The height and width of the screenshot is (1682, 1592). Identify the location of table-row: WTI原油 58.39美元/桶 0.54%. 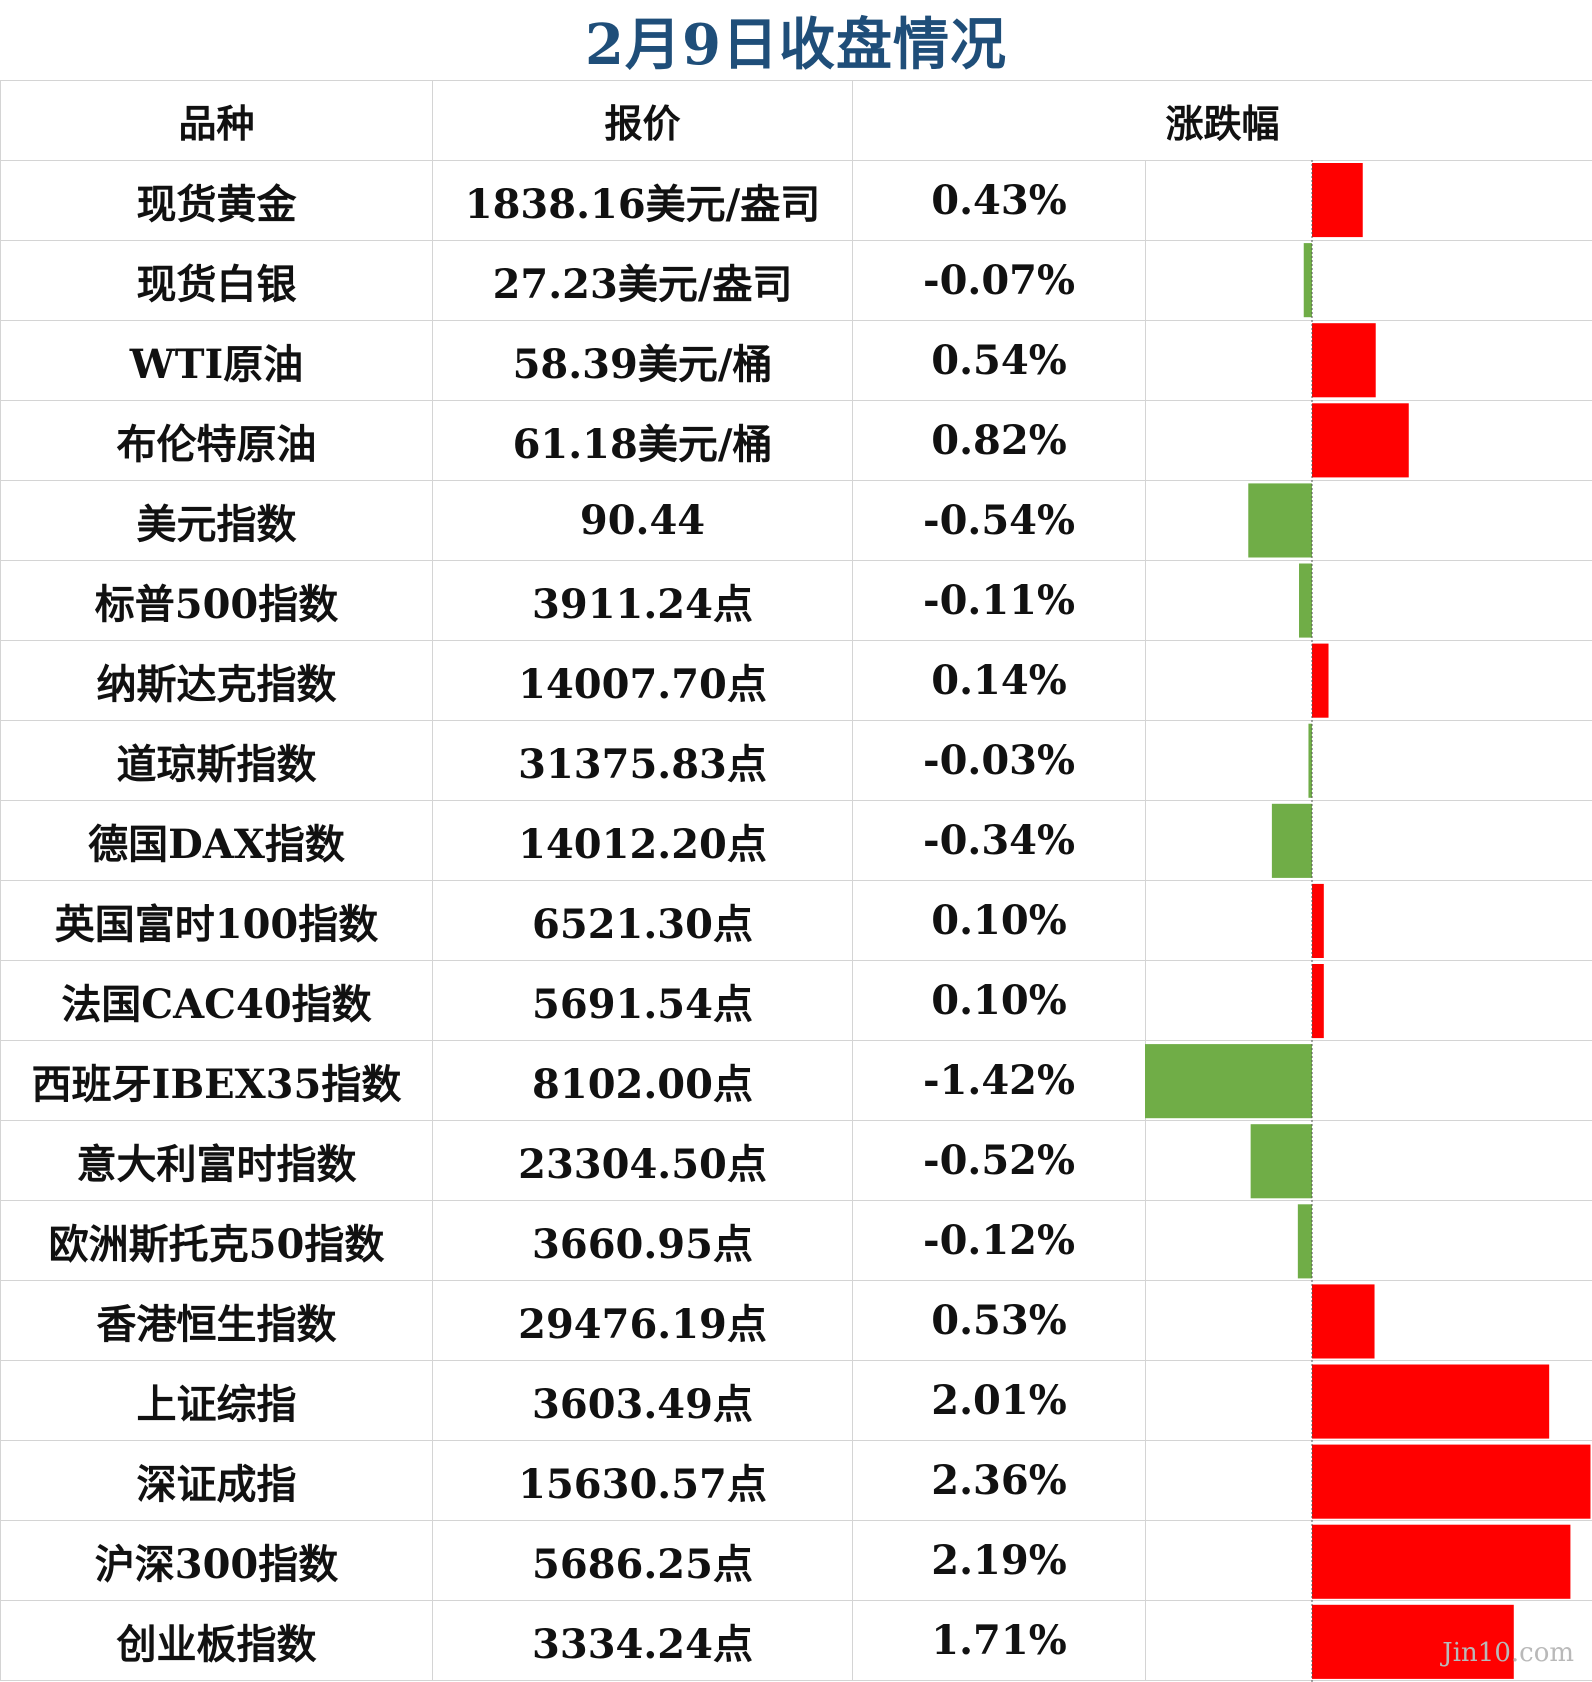
(796, 360).